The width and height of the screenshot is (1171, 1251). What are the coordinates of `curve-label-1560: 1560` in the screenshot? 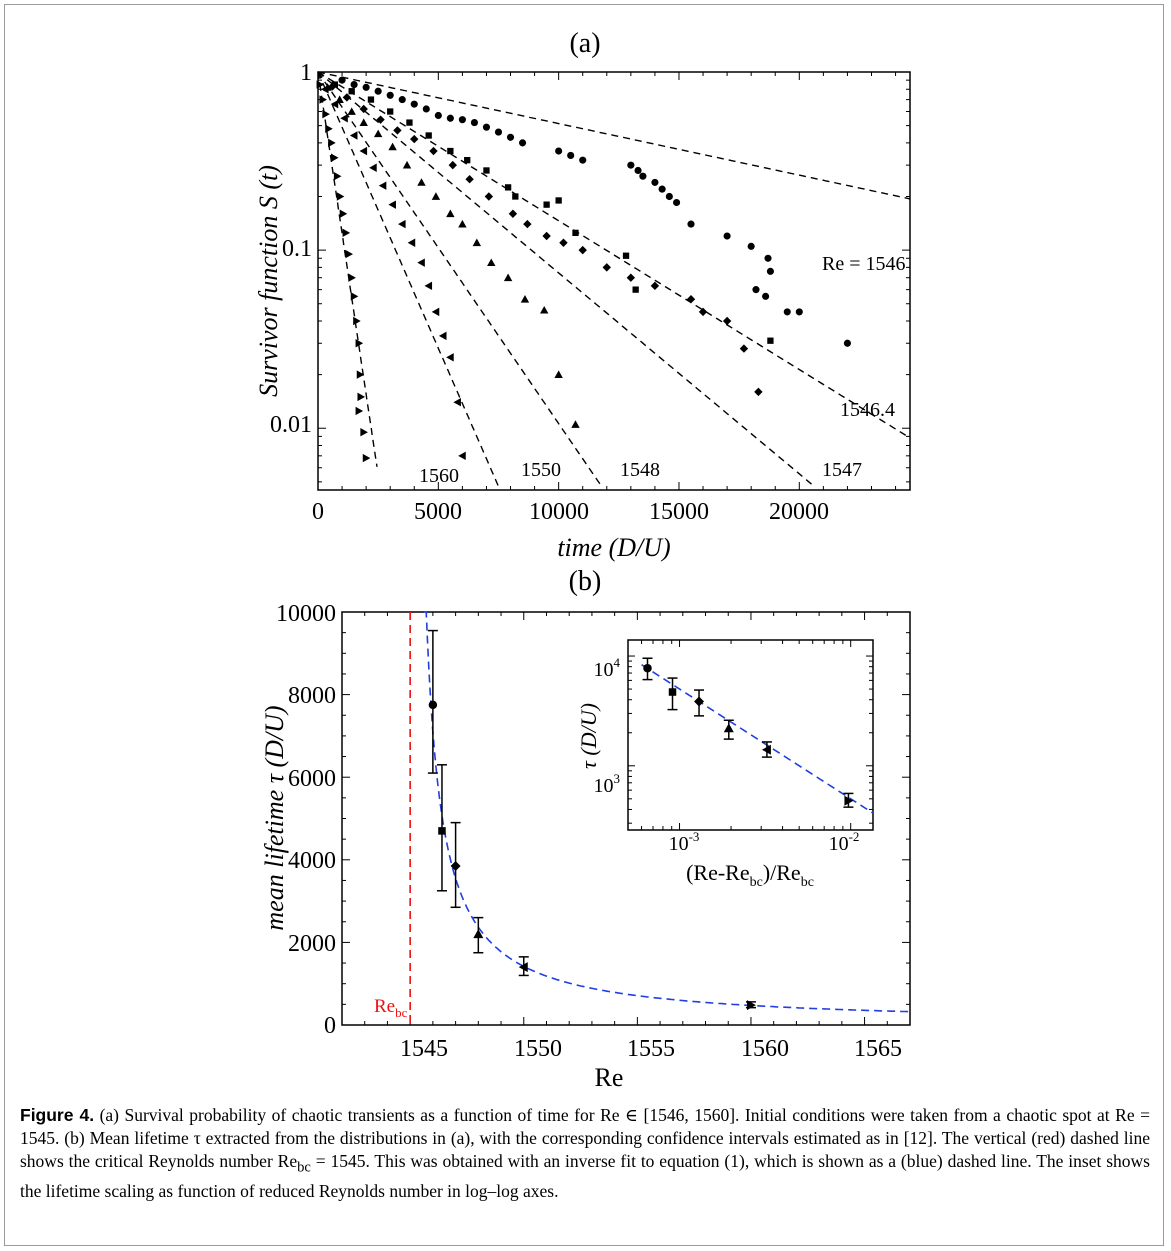 It's located at (439, 476).